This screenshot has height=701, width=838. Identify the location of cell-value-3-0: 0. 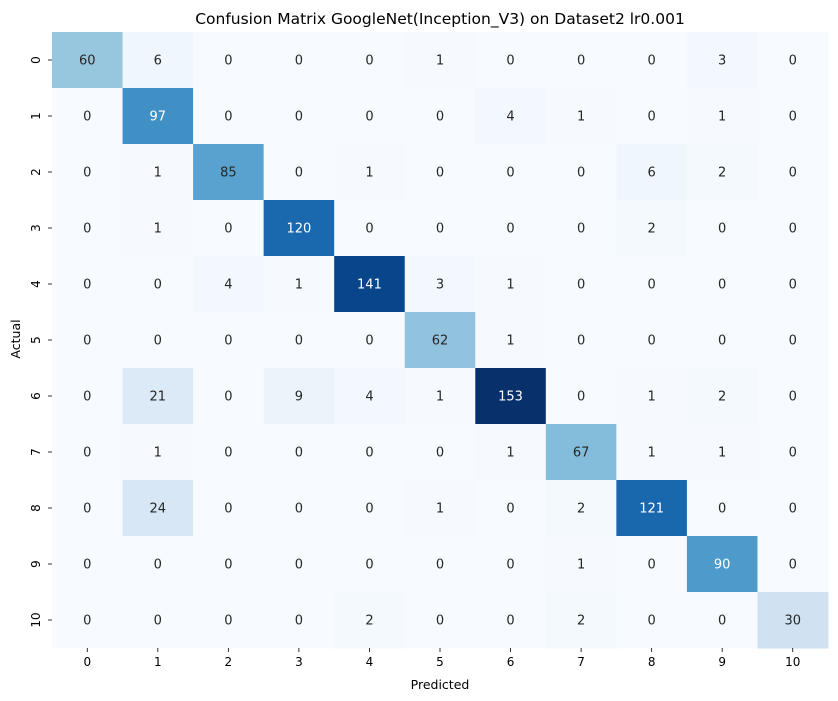
(87, 229).